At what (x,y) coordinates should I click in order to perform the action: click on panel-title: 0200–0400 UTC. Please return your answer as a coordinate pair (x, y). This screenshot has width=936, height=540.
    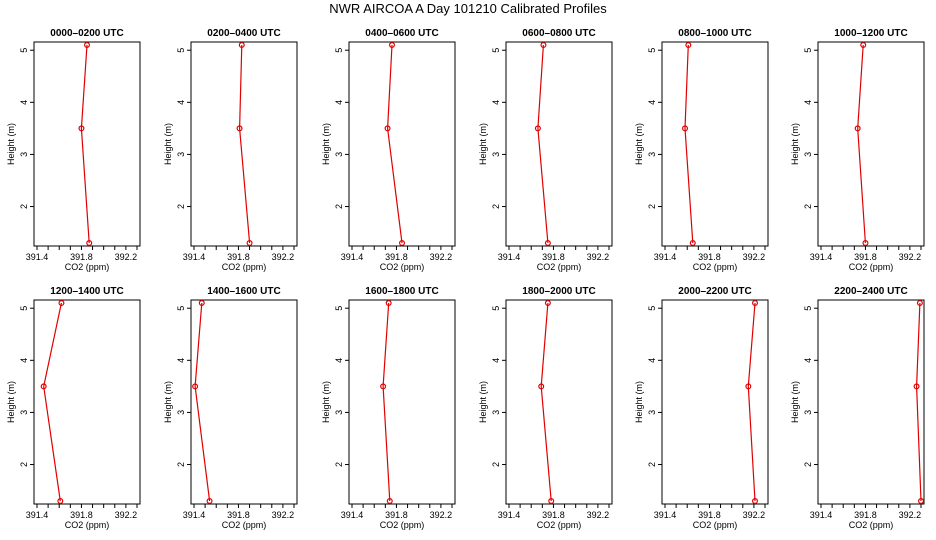
    Looking at the image, I should click on (243, 33).